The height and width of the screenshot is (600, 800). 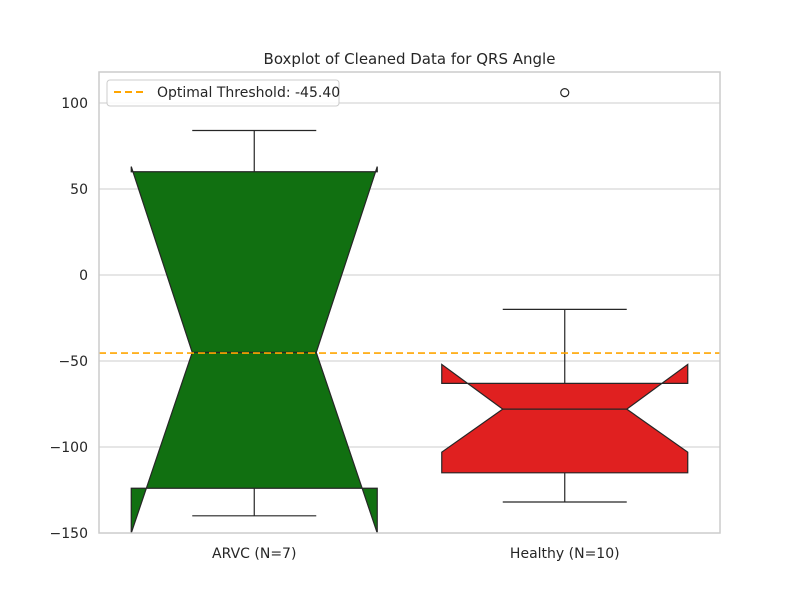 What do you see at coordinates (83, 276) in the screenshot?
I see `y-tick-label: 0` at bounding box center [83, 276].